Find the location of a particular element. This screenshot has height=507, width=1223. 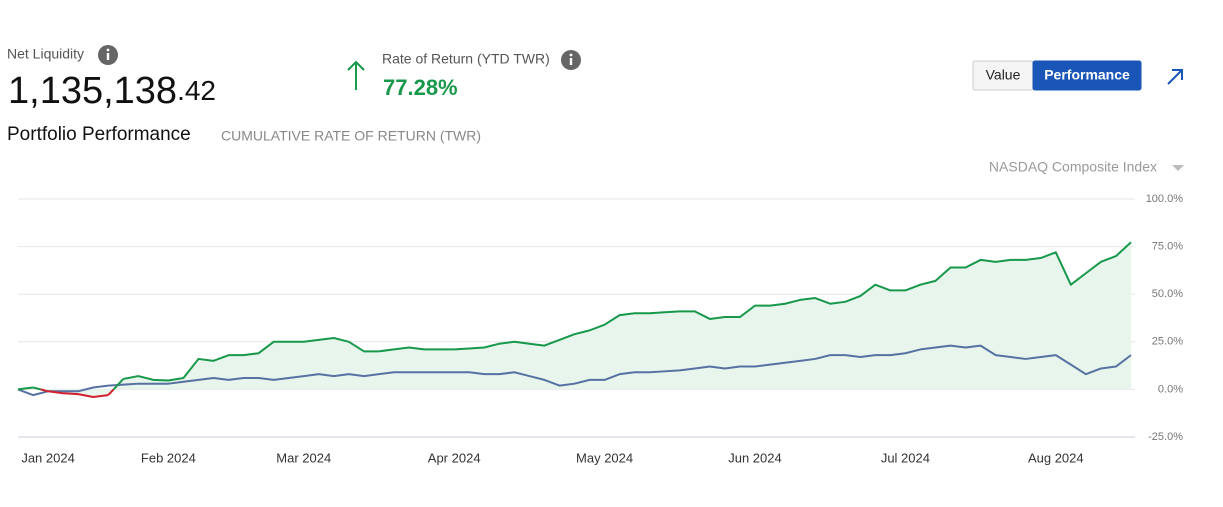

chart-title: Portfolio Performance is located at coordinates (99, 134).